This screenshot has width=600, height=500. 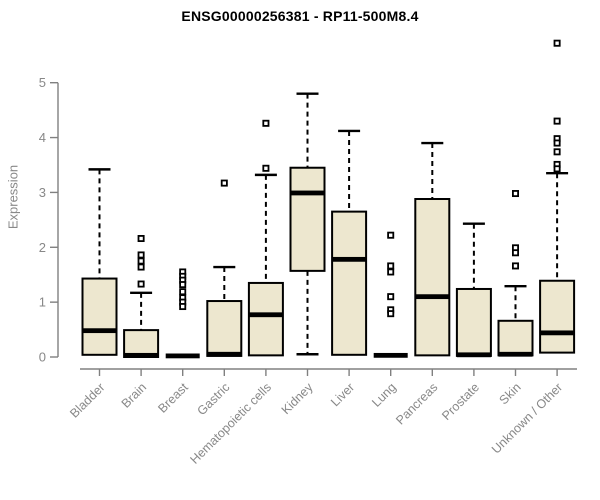 I want to click on x-tick-label-lung: Lung, so click(x=384, y=395).